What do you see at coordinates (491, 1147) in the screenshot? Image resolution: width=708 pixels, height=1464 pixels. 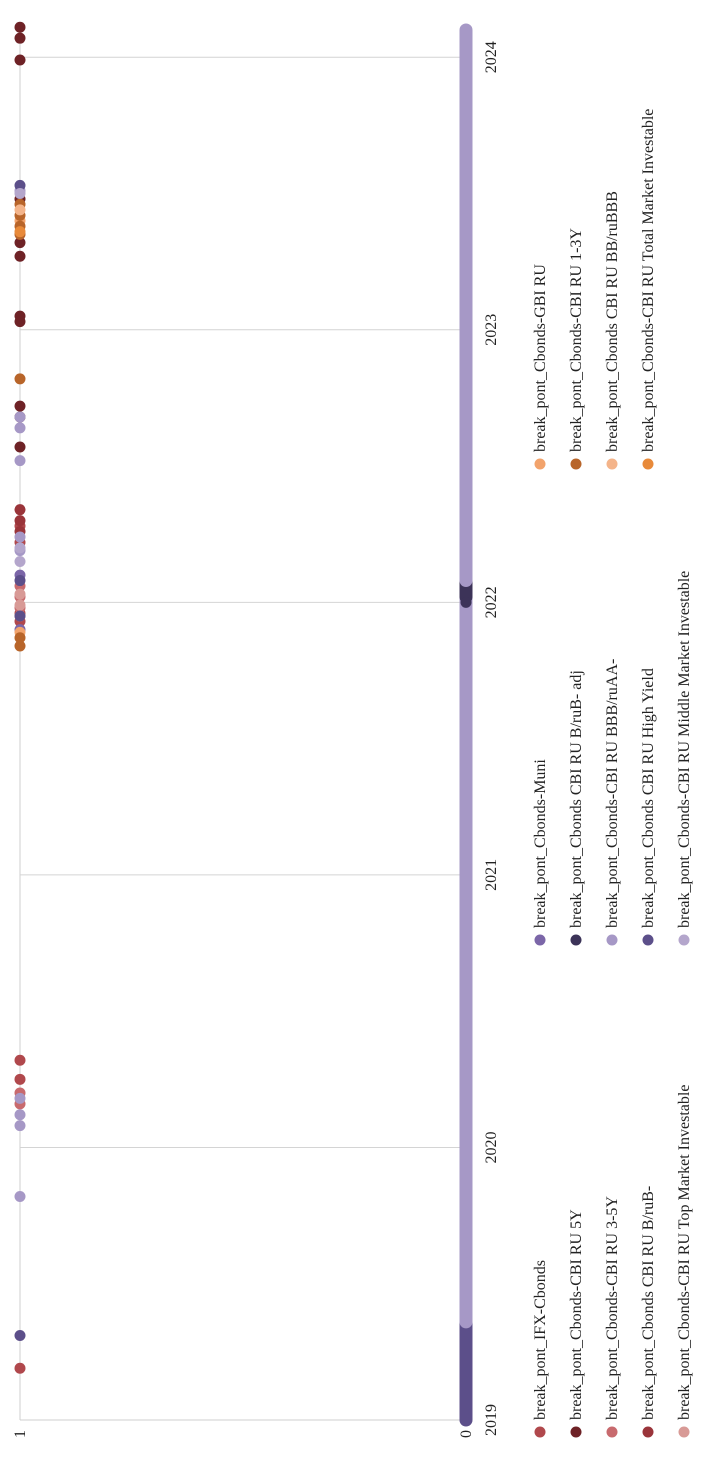 I see `x-tick-label-2020: 2020` at bounding box center [491, 1147].